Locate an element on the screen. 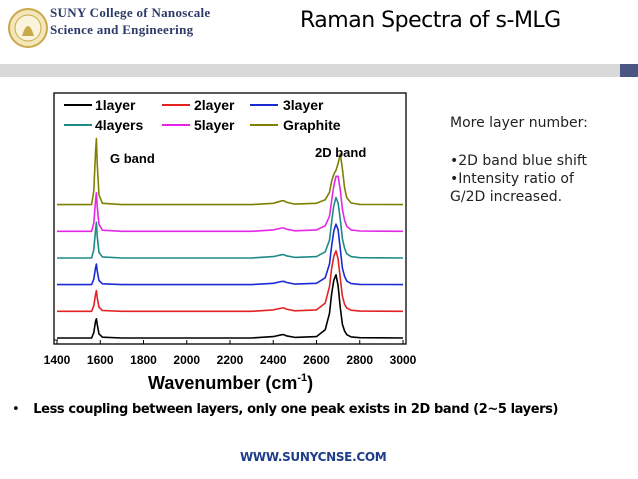 The width and height of the screenshot is (638, 479). x-tick-label: 1600 is located at coordinates (100, 360).